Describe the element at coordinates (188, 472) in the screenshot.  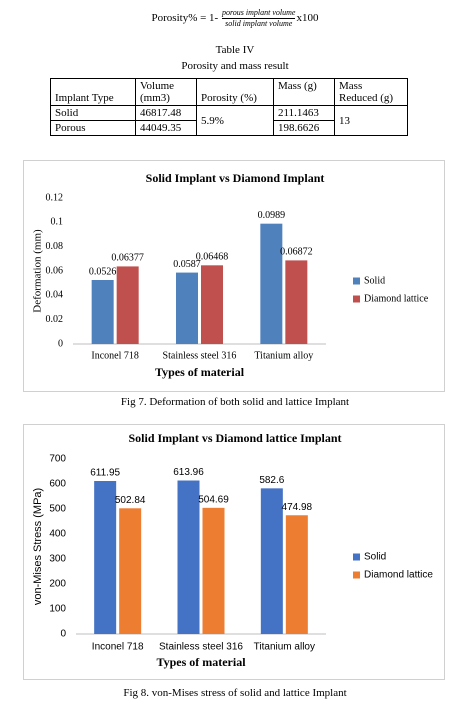
I see `data-label: 613.96` at that location.